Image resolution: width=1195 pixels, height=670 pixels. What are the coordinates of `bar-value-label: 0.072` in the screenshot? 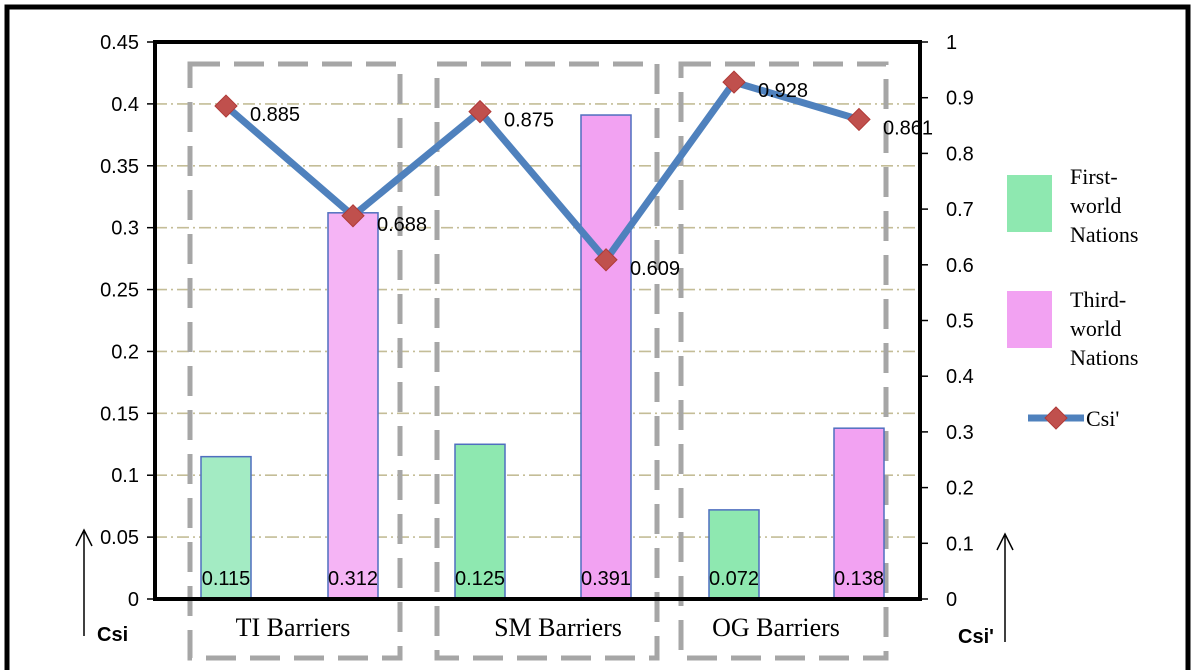 It's located at (734, 579).